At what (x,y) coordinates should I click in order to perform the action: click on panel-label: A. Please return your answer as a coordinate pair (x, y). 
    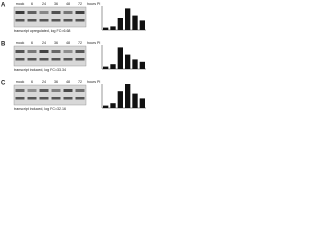
    Looking at the image, I should click on (3, 6).